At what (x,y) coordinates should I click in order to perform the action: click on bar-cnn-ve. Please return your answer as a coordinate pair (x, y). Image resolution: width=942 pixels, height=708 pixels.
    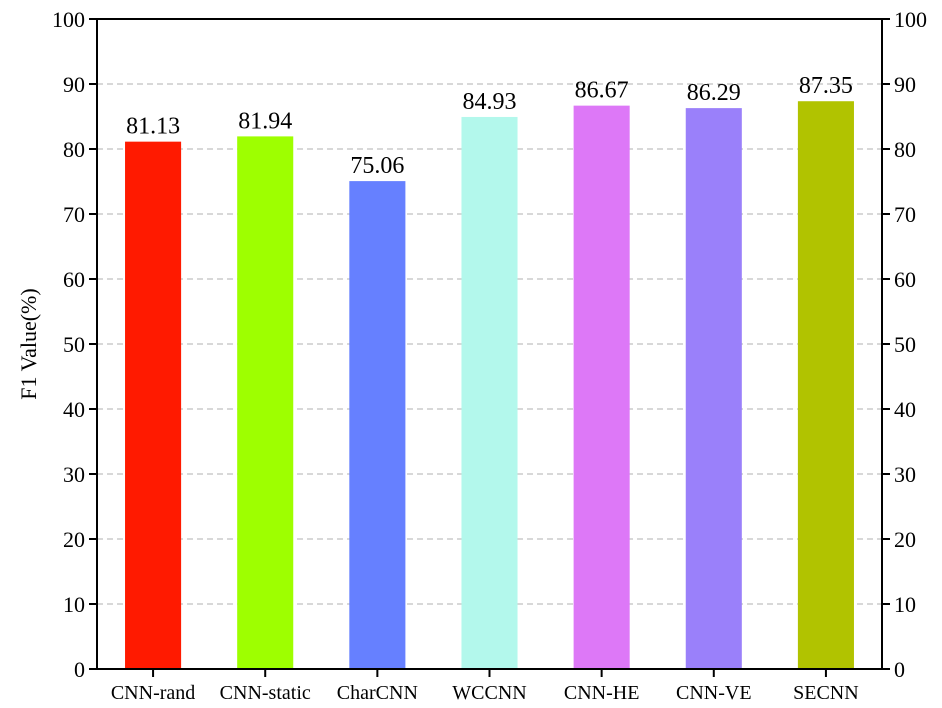
    Looking at the image, I should click on (713, 389).